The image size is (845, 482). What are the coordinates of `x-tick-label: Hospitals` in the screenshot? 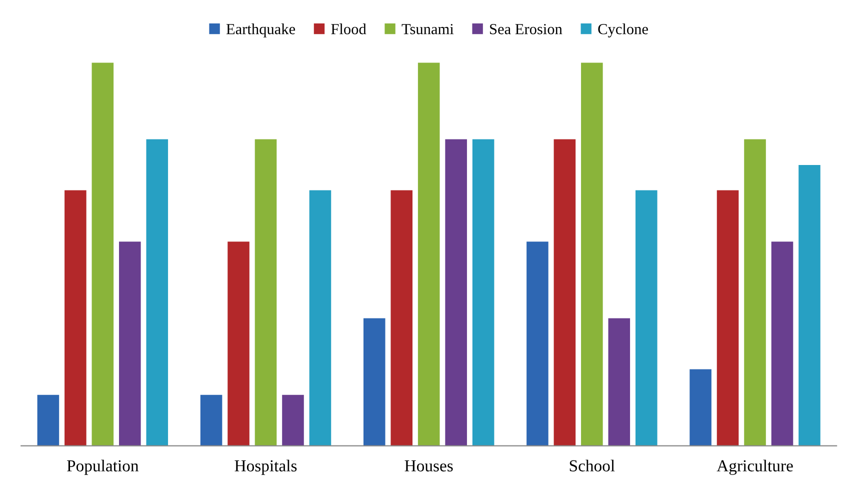 It's located at (265, 467).